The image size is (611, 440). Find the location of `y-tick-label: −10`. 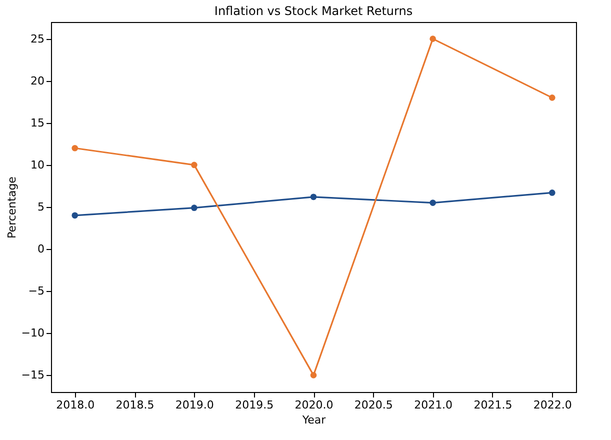

y-tick-label: −10 is located at coordinates (32, 333).